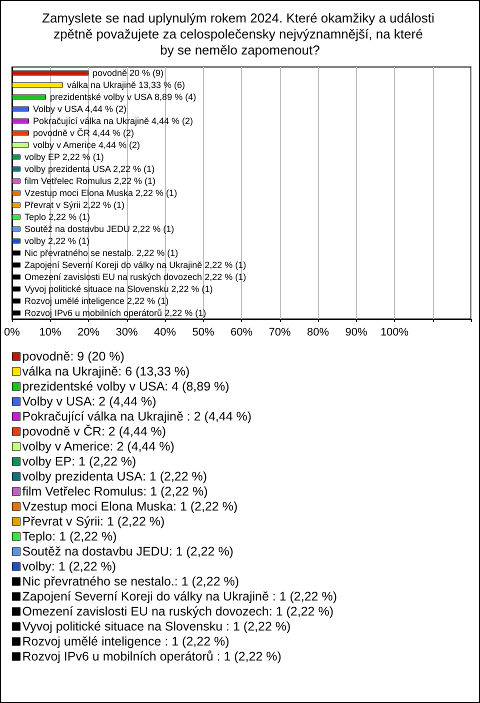 The width and height of the screenshot is (480, 703). Describe the element at coordinates (115, 313) in the screenshot. I see `data-label: Rozvoj IPv6 u mobilních operátorů 2,22 % (1)` at that location.